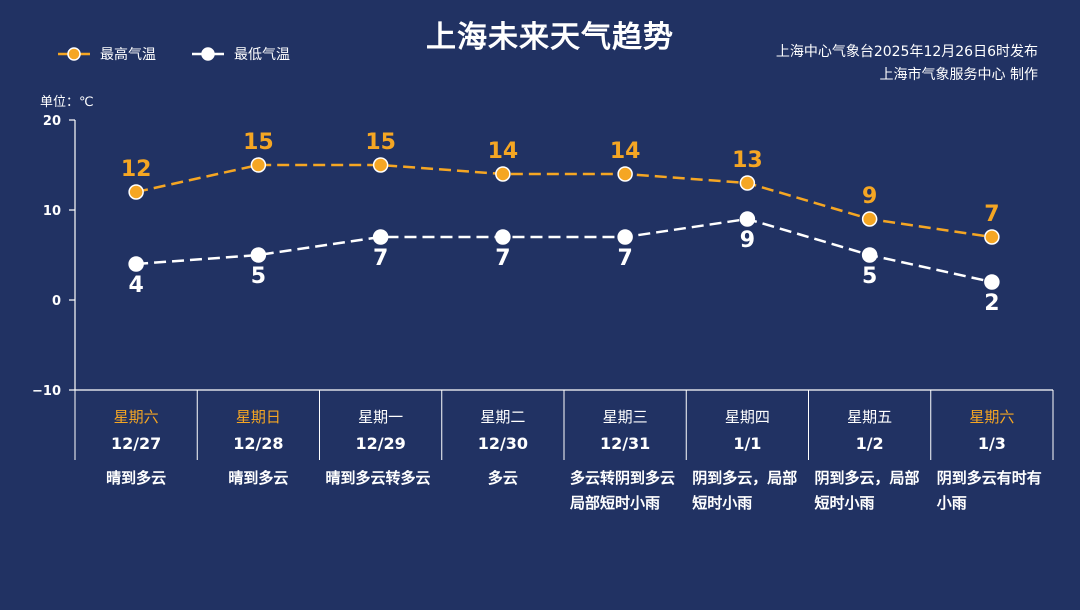 The height and width of the screenshot is (610, 1080). Describe the element at coordinates (989, 490) in the screenshot. I see `day-weather: 阴到多云有时有小雨` at that location.